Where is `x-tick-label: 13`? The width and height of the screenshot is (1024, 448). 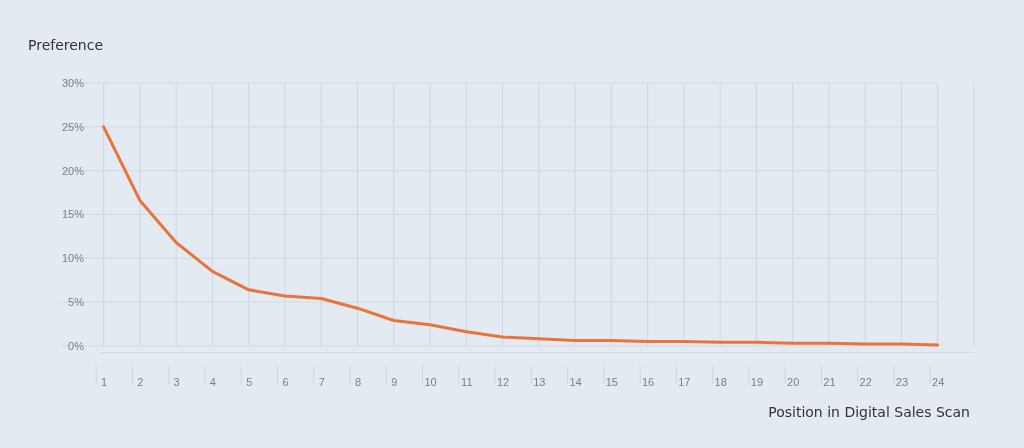 x-tick-label: 13 is located at coordinates (539, 381).